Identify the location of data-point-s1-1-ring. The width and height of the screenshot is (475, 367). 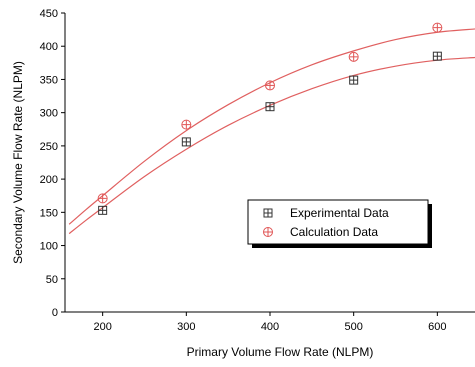
(186, 124).